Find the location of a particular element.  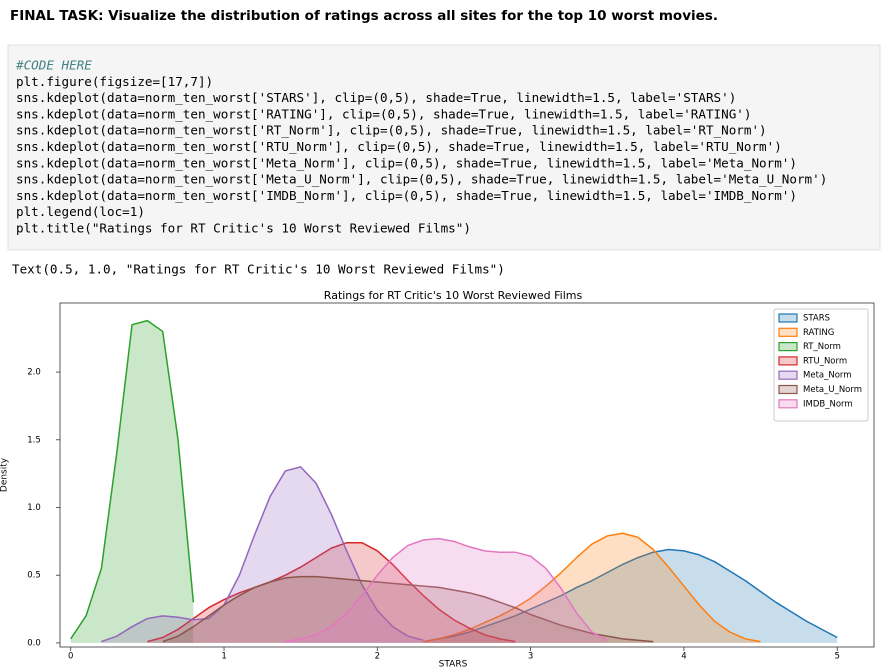

code-line: plt.figure(figsize=[17,7]) is located at coordinates (114, 81).